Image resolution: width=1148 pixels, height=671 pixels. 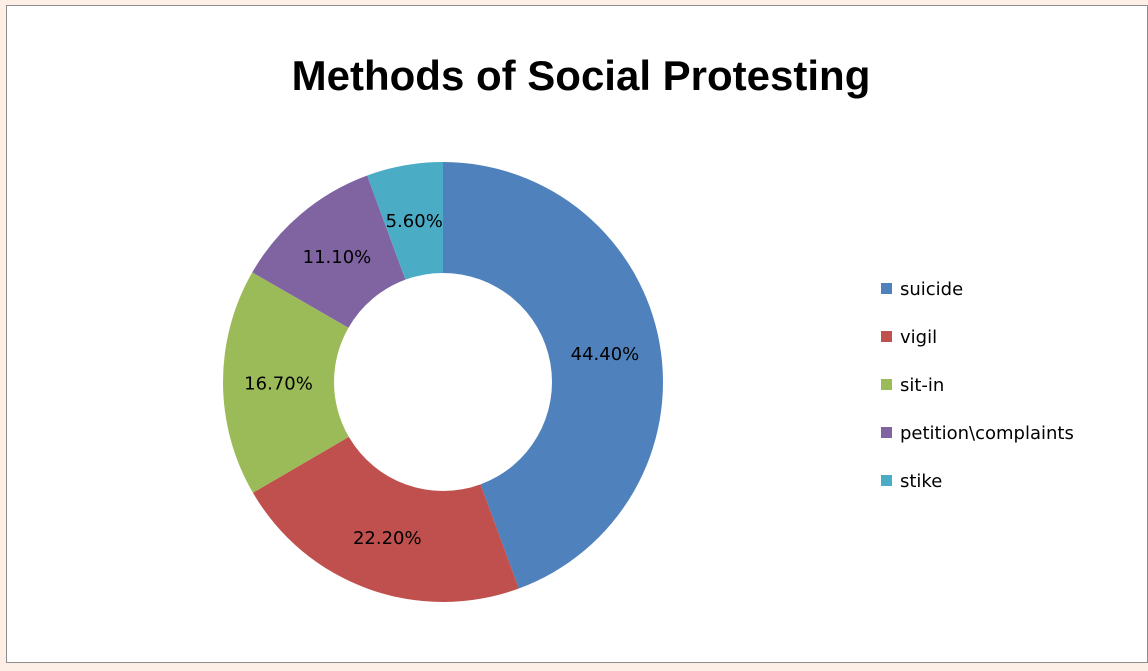 I want to click on slice-petition-complaints, so click(x=329, y=251).